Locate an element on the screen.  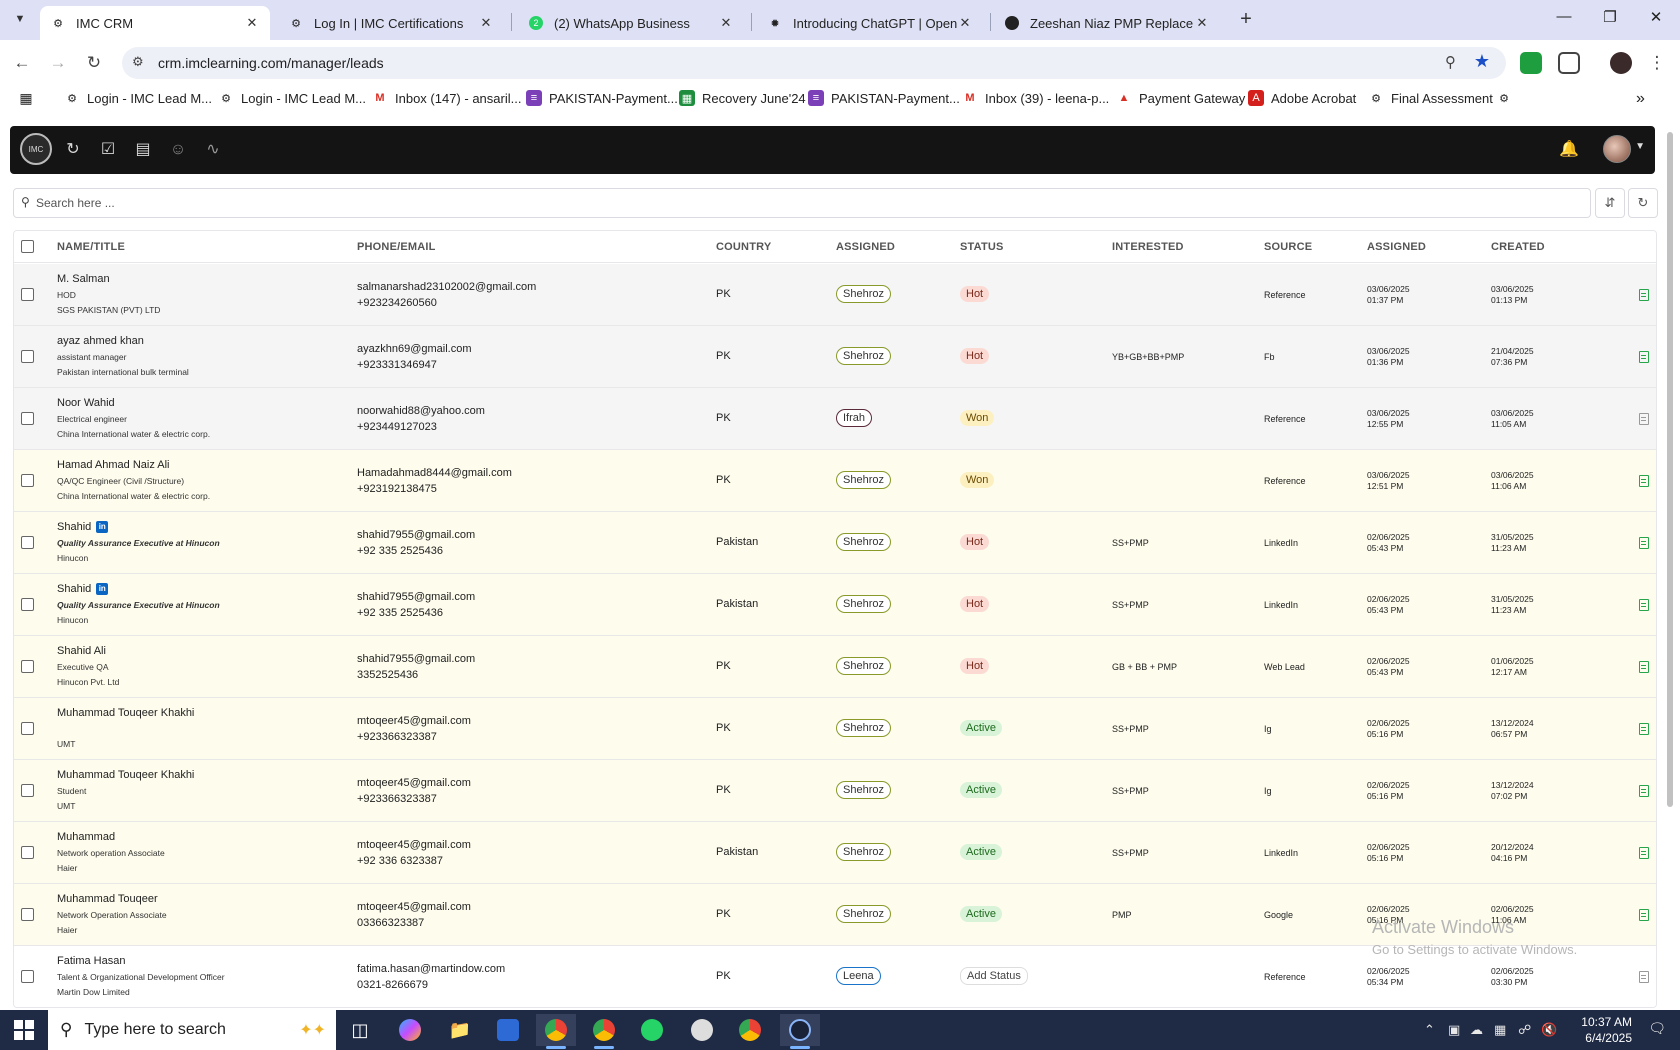
url-text: crm.imclearning.com/manager/leads is located at coordinates (271, 63).